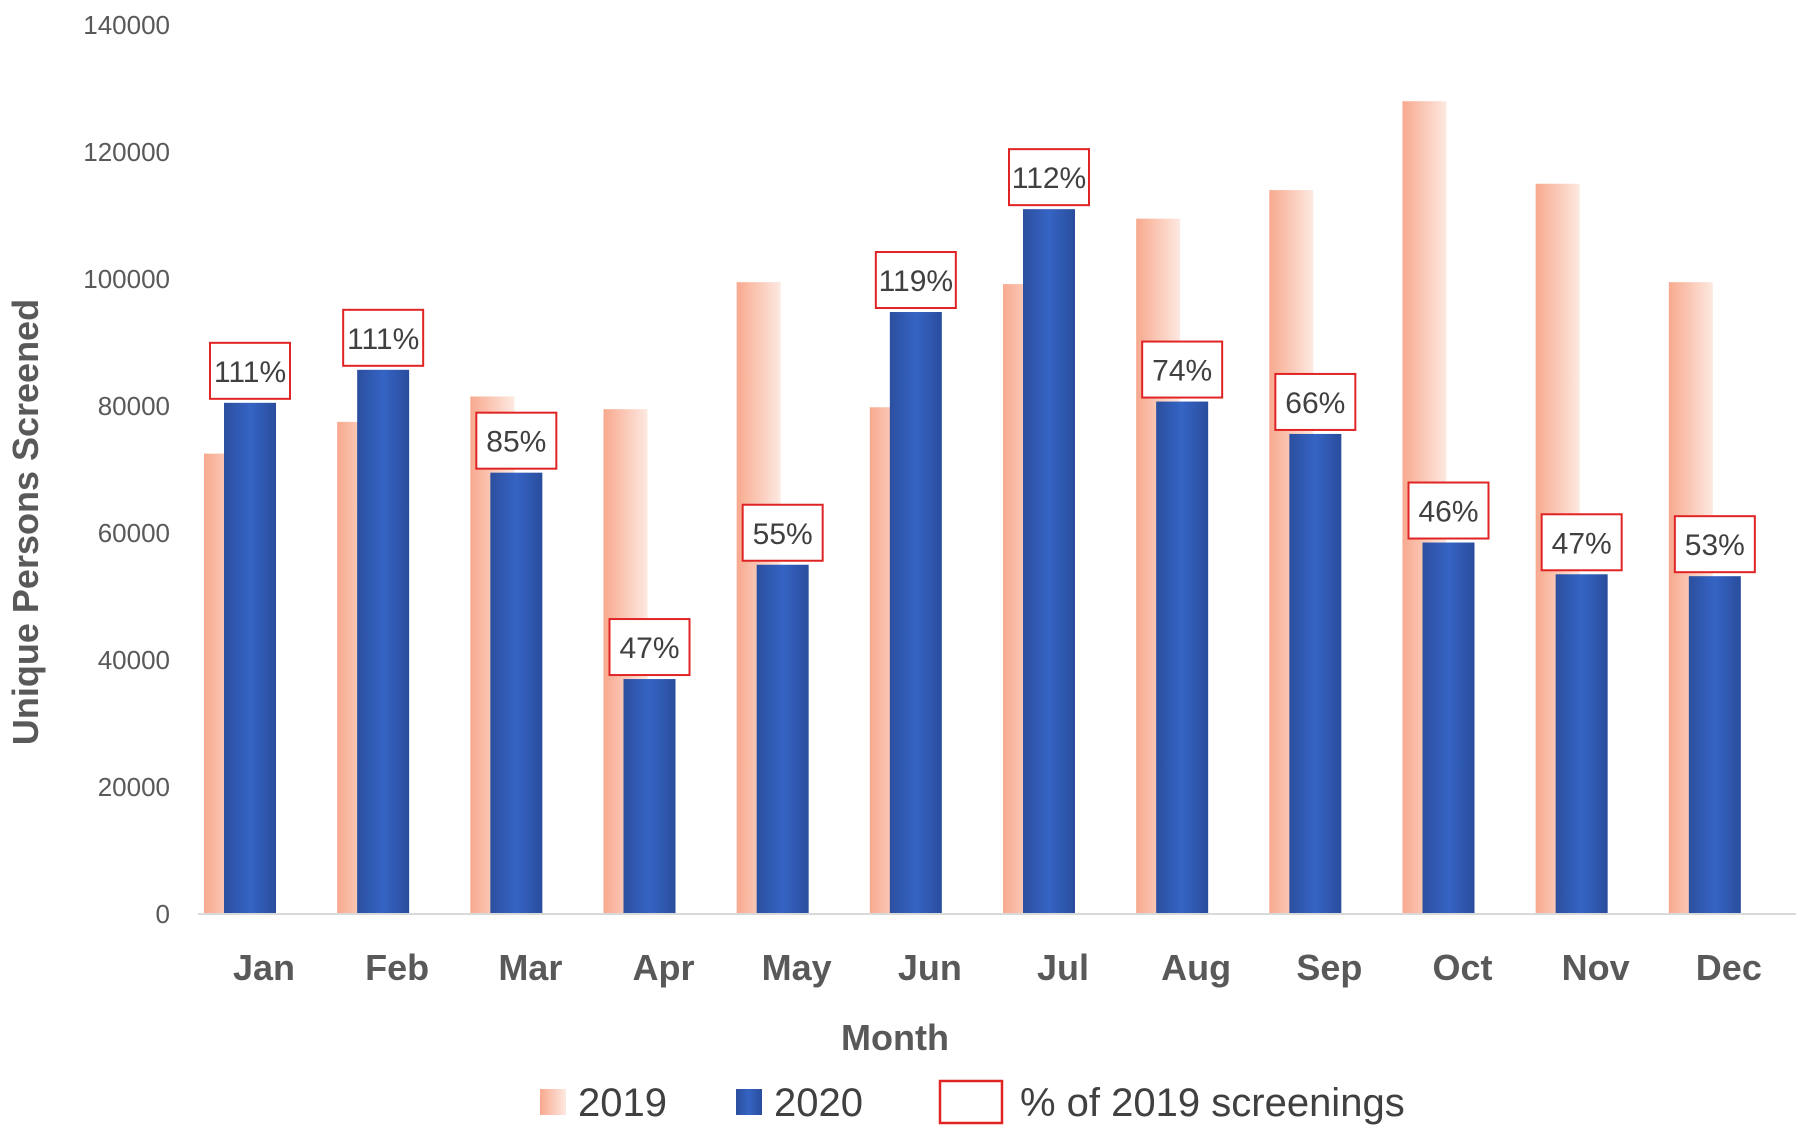  I want to click on annotation-label: 53%, so click(1715, 545).